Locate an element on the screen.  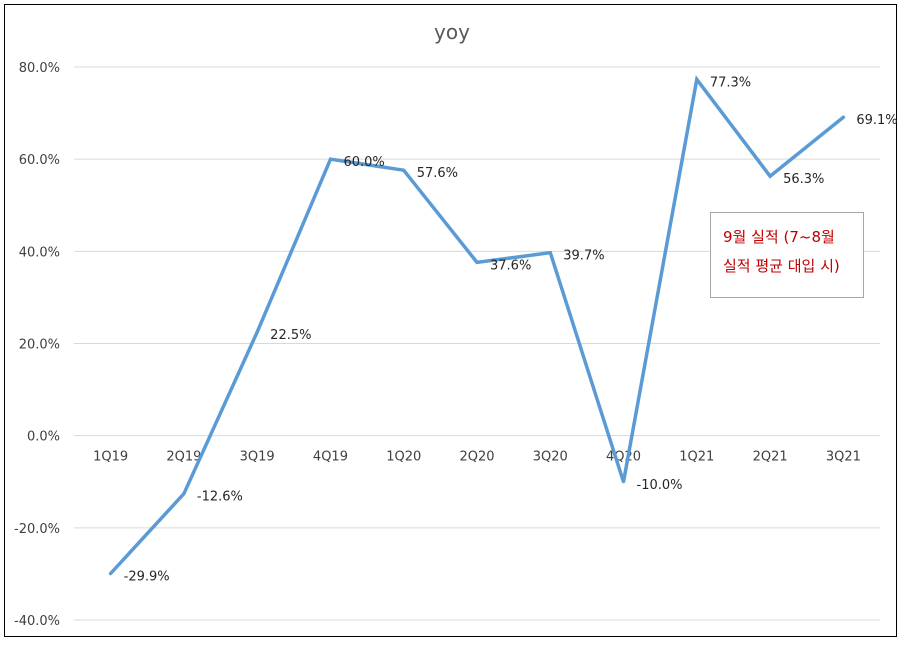
data-label: 57.6% is located at coordinates (437, 173).